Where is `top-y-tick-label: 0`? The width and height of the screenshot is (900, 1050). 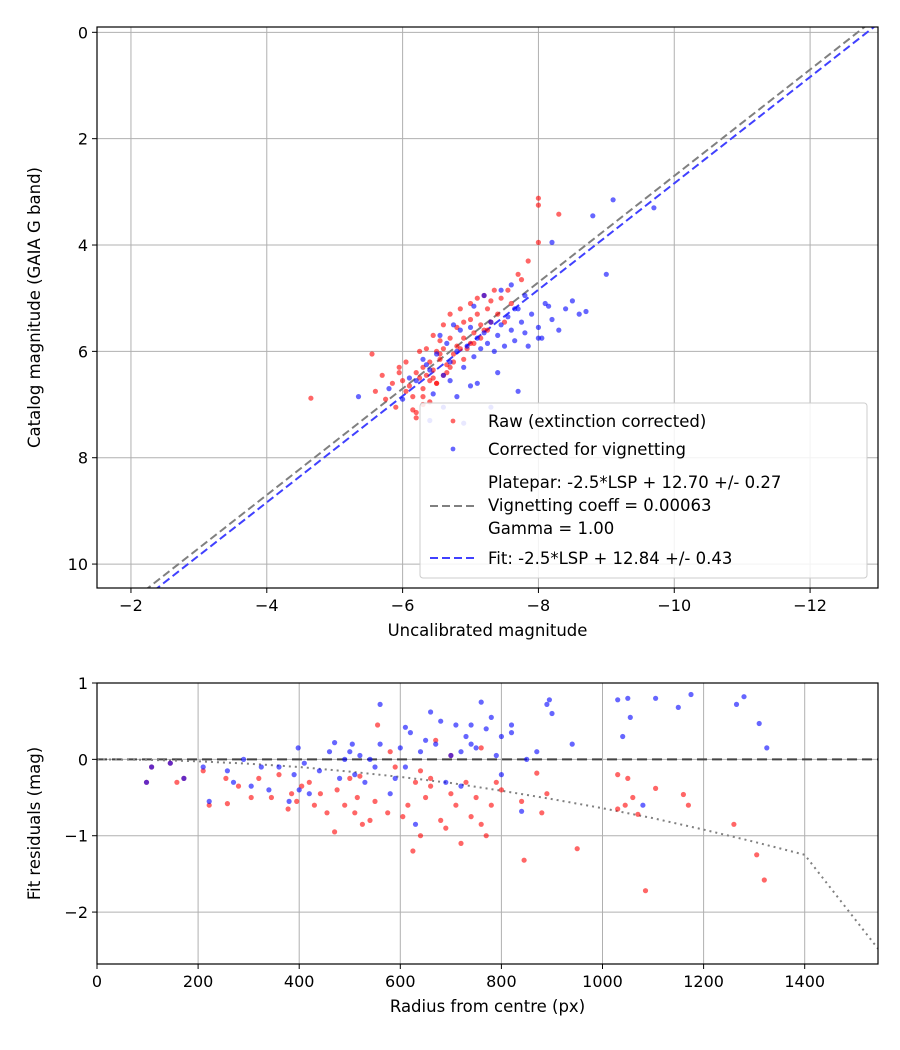
top-y-tick-label: 0 is located at coordinates (83, 32).